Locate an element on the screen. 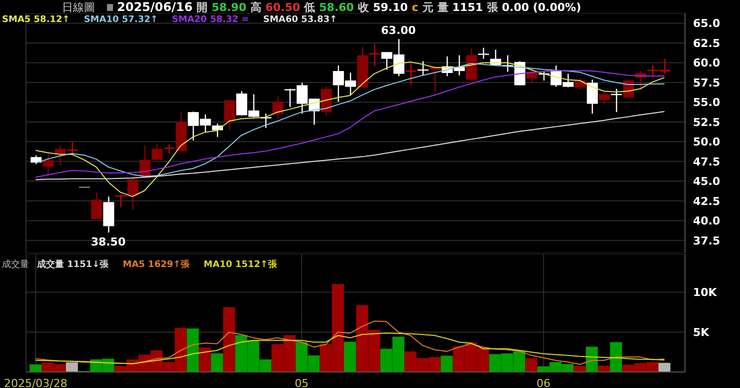  annotation: 低 is located at coordinates (310, 7).